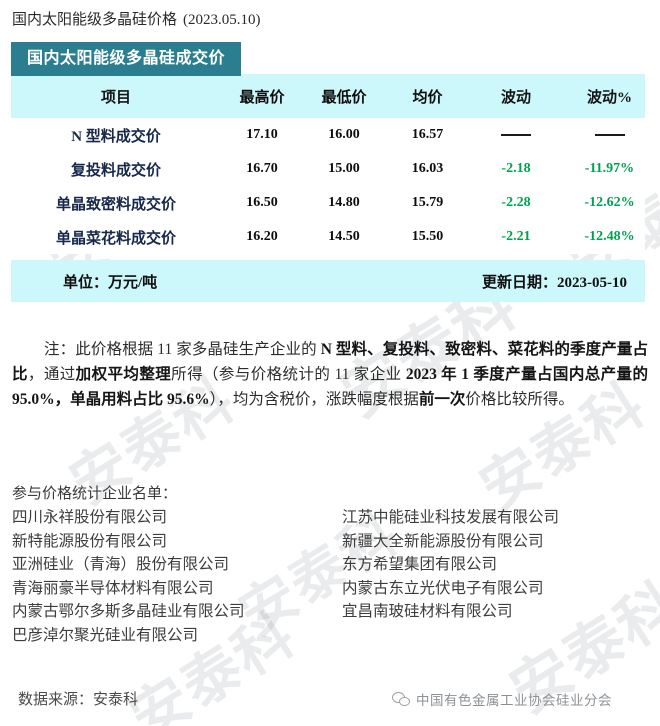  What do you see at coordinates (105, 635) in the screenshot?
I see `company-list-item: 巴彦淖尔聚光硅业有限公司` at bounding box center [105, 635].